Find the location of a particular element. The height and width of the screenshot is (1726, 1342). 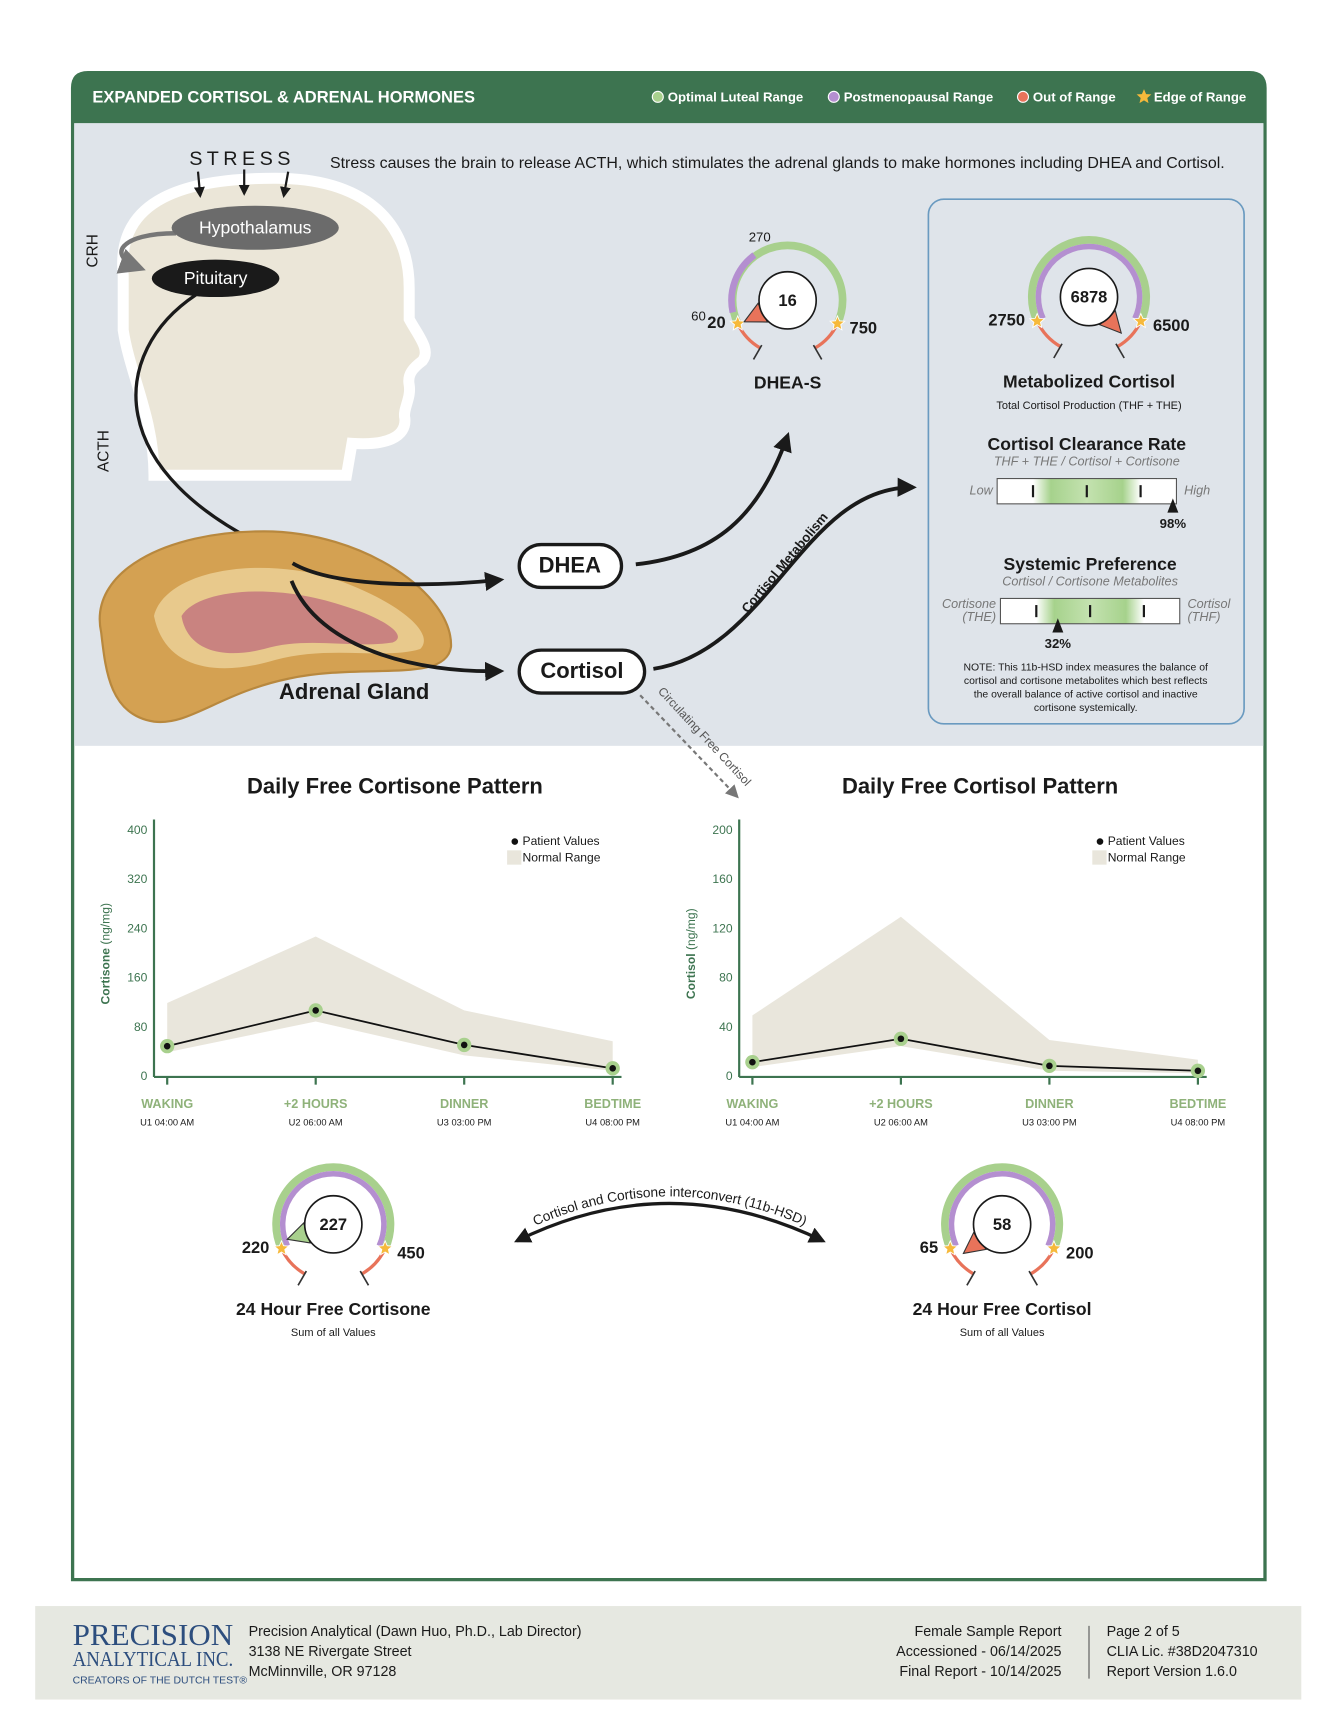

gauge-subtitle: Total Cortisol Production (THF + THE) is located at coordinates (1088, 406).